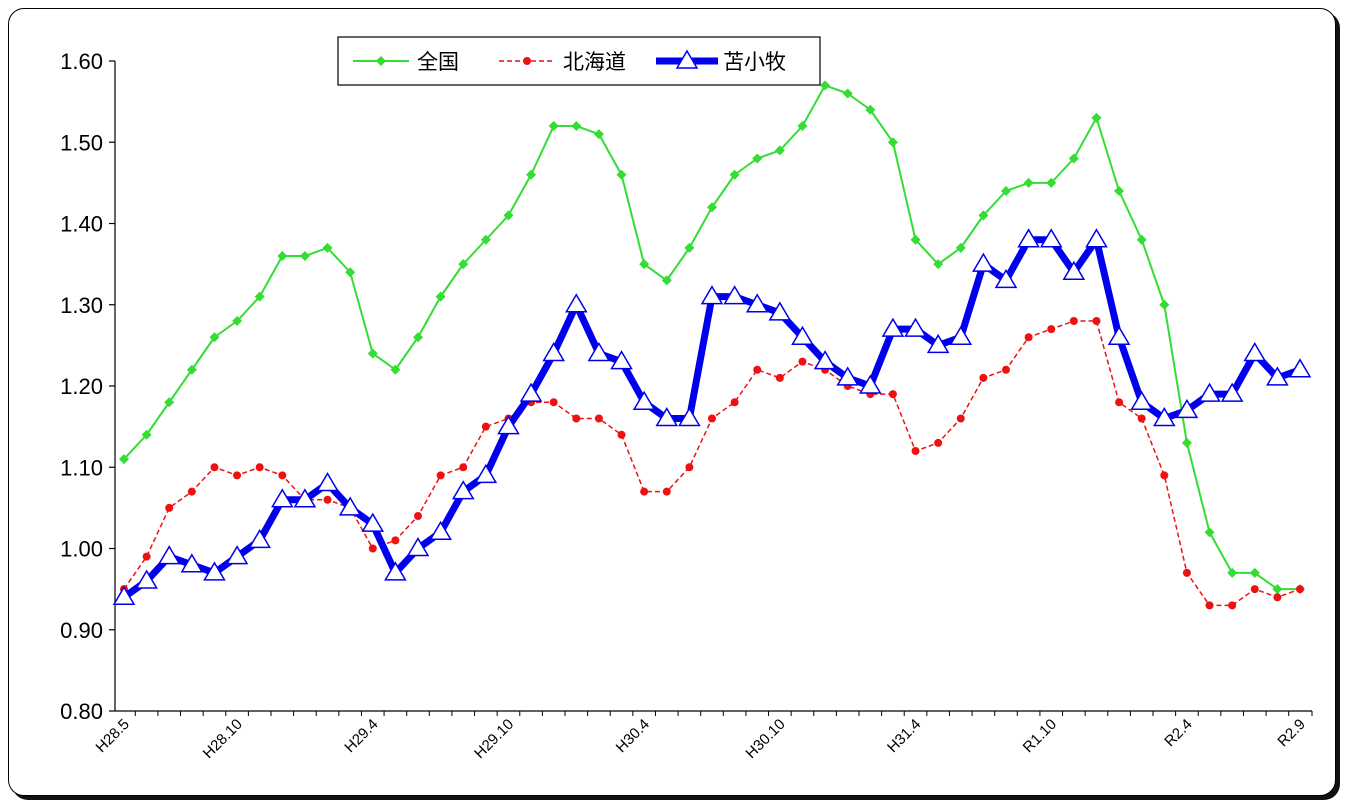 This screenshot has height=809, width=1348. I want to click on y-tick-label: 0.90, so click(81, 630).